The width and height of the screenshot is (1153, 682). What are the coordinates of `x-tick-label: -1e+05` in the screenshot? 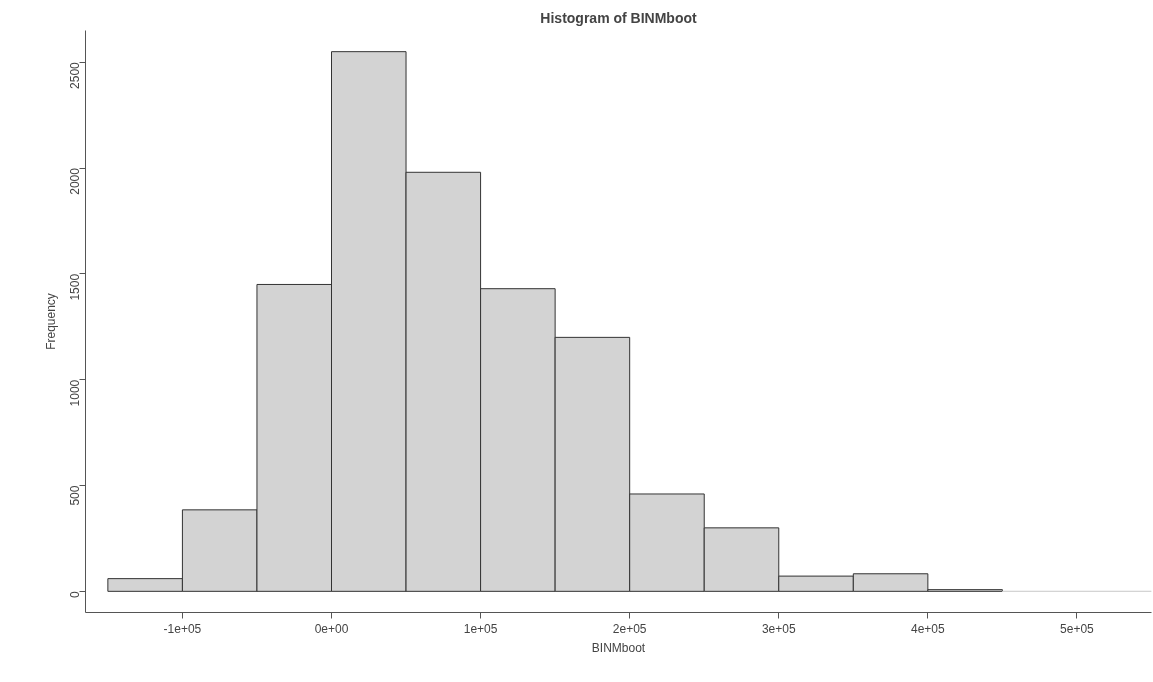 It's located at (182, 628).